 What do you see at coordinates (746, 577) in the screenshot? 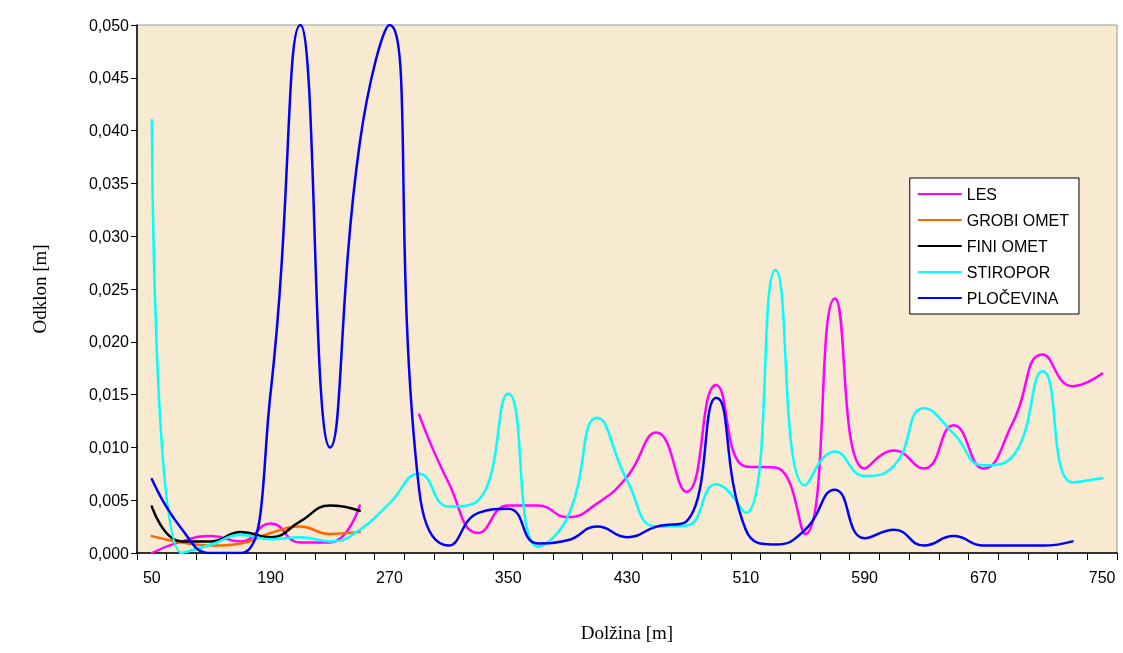
I see `x-tick-label: 510` at bounding box center [746, 577].